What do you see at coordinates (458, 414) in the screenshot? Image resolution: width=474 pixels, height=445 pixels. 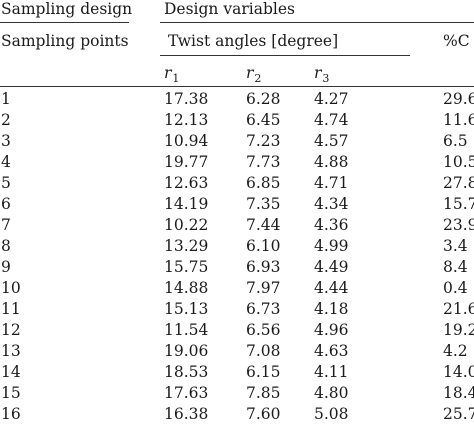 I see `cell-percent-c: 25.7` at bounding box center [458, 414].